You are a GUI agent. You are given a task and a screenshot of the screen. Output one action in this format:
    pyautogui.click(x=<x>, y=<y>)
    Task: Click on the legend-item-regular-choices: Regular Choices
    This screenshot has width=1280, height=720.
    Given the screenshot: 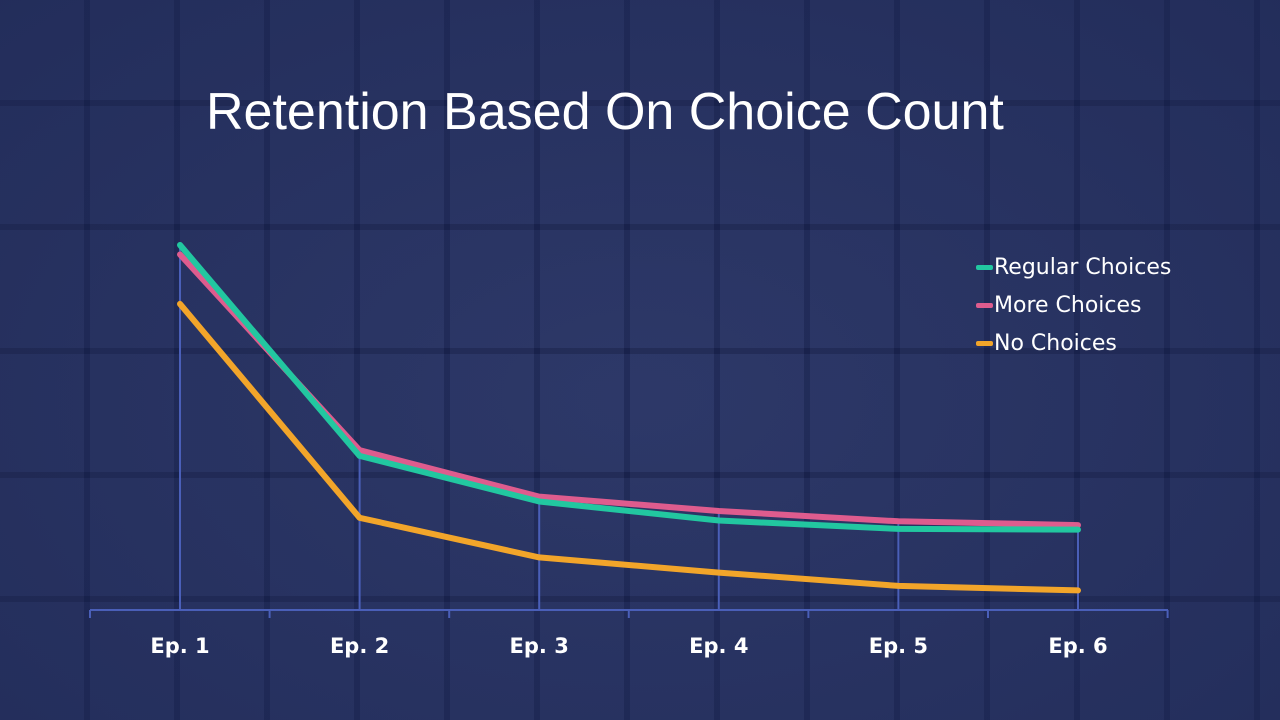 What is the action you would take?
    pyautogui.click(x=1073, y=267)
    